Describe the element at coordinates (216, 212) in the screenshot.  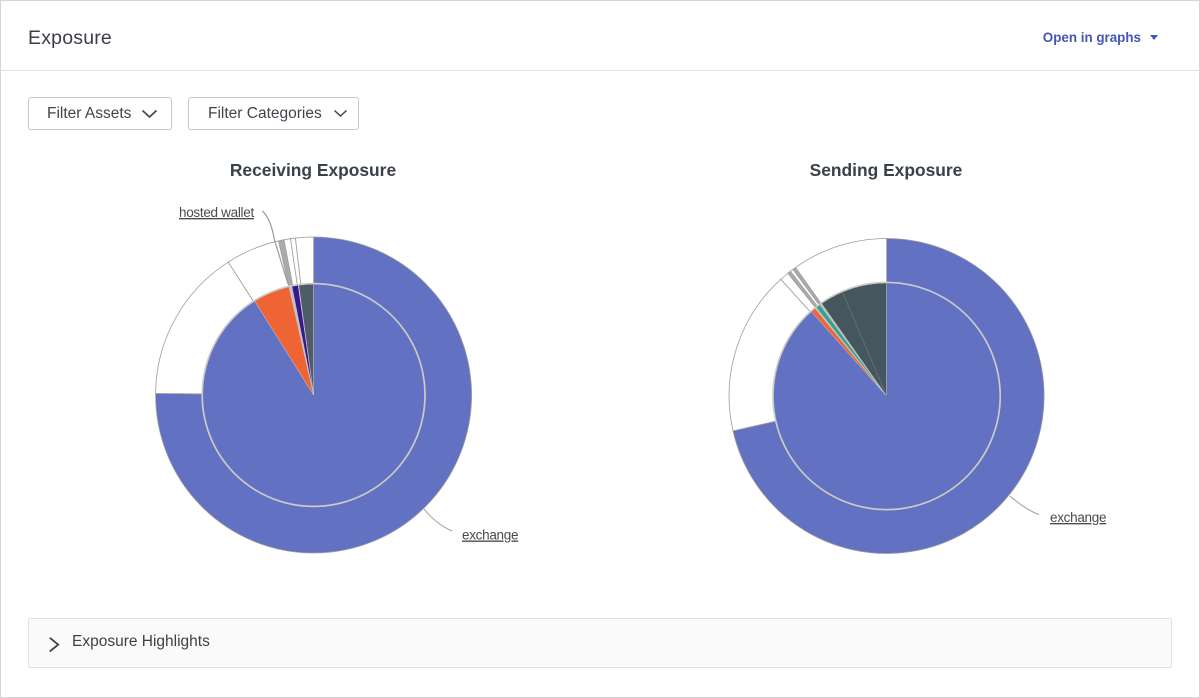
I see `svg-text: hosted wallet` at that location.